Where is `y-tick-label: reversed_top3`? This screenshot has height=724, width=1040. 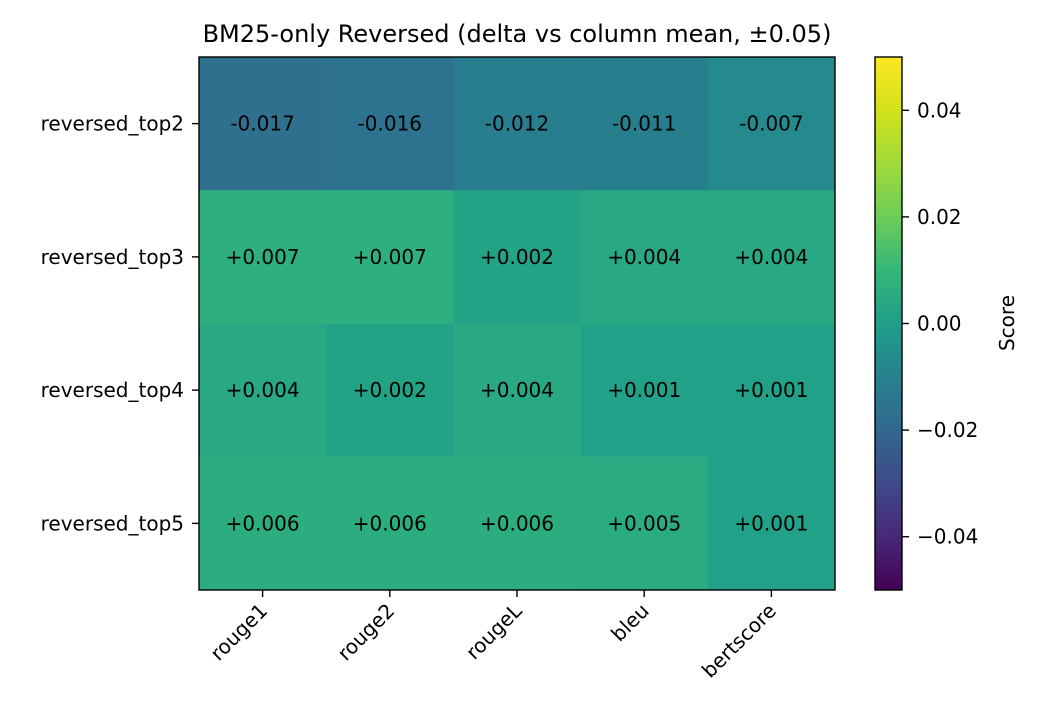 y-tick-label: reversed_top3 is located at coordinates (112, 257).